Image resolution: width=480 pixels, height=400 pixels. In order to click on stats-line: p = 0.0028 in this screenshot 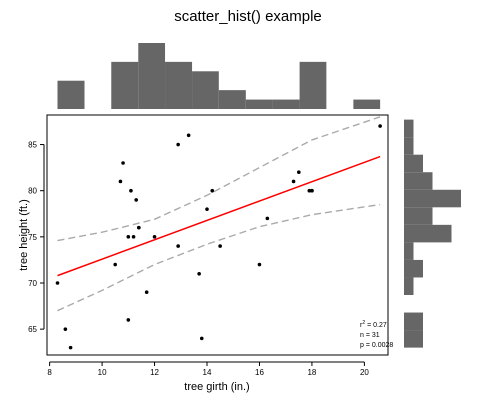, I will do `click(376, 345)`.